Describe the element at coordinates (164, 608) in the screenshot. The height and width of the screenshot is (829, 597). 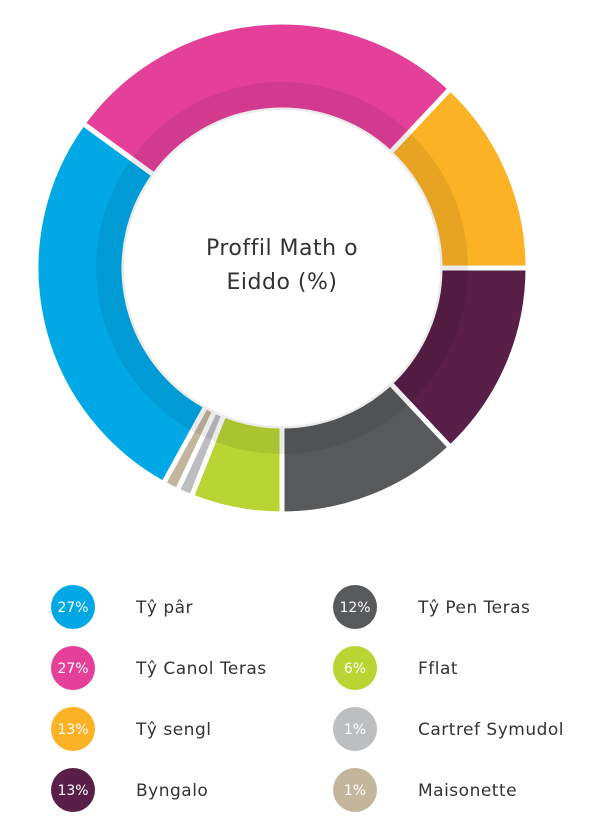
I see `legend-label: Tŷ pâr` at that location.